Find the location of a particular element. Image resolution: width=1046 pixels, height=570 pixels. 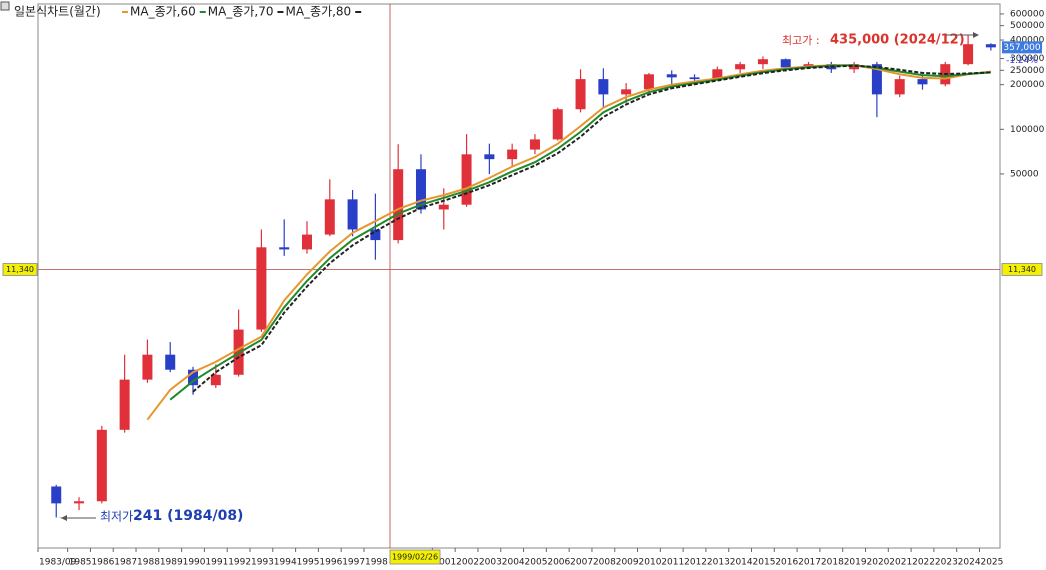

x-tick-label: 2005 is located at coordinates (536, 563).